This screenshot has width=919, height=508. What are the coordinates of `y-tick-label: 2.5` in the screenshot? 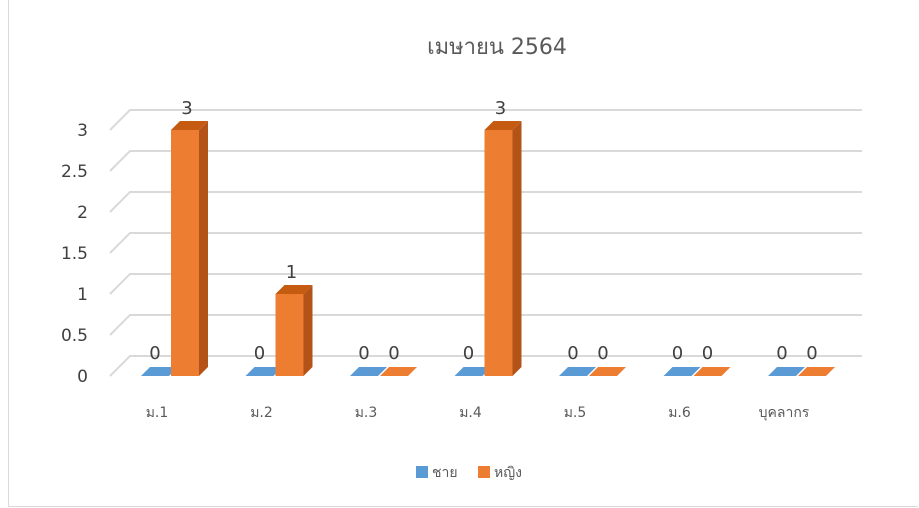 It's located at (74, 172).